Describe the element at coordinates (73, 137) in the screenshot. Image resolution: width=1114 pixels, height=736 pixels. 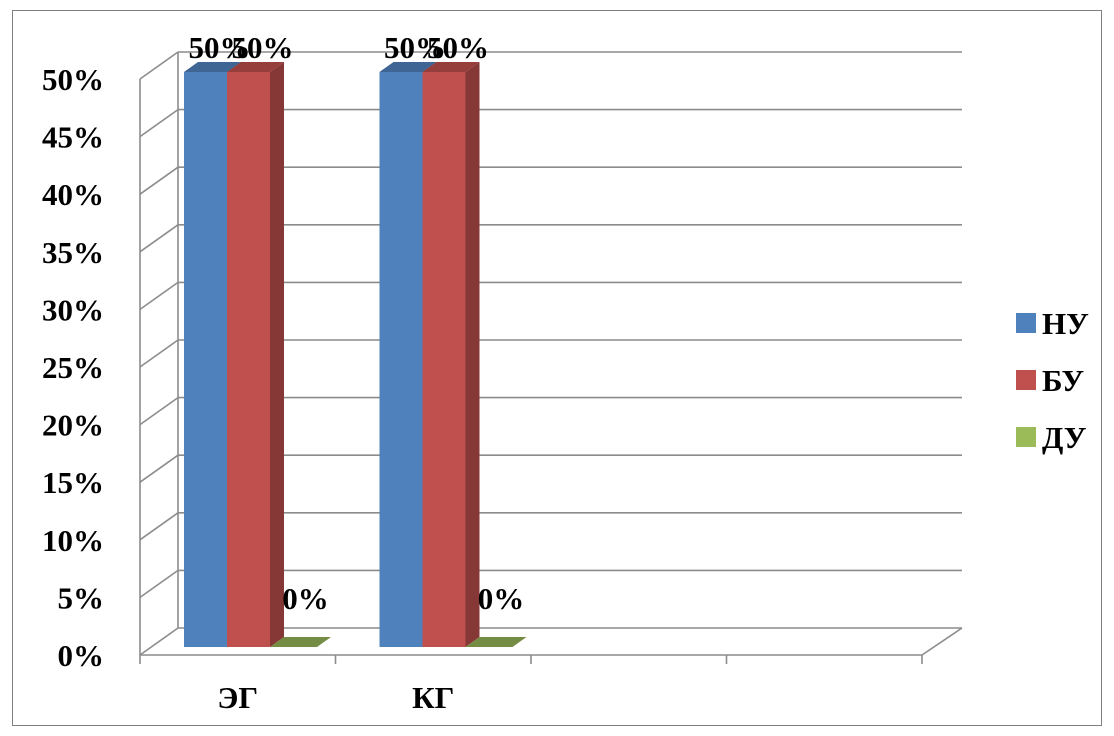
I see `y-tick-label: 45%` at that location.